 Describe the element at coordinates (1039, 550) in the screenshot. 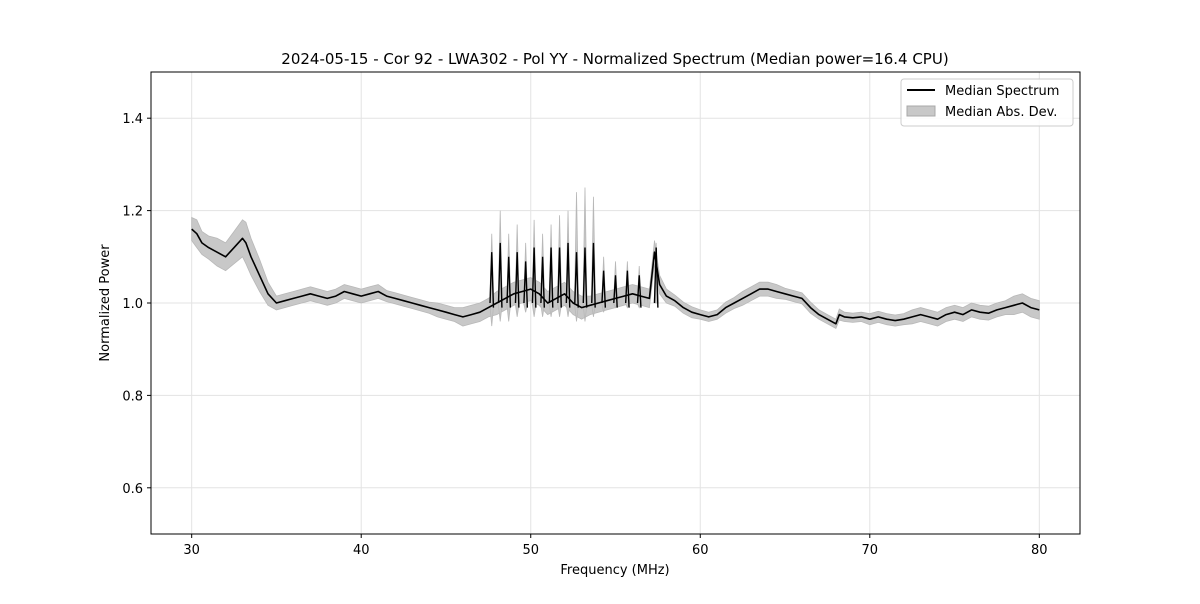

I see `x-tick-label: 80` at that location.